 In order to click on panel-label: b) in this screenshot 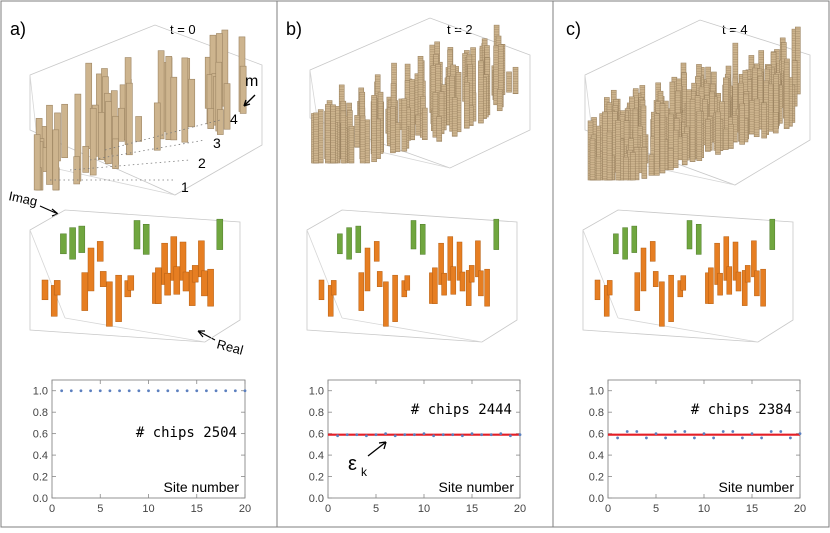, I will do `click(294, 29)`.